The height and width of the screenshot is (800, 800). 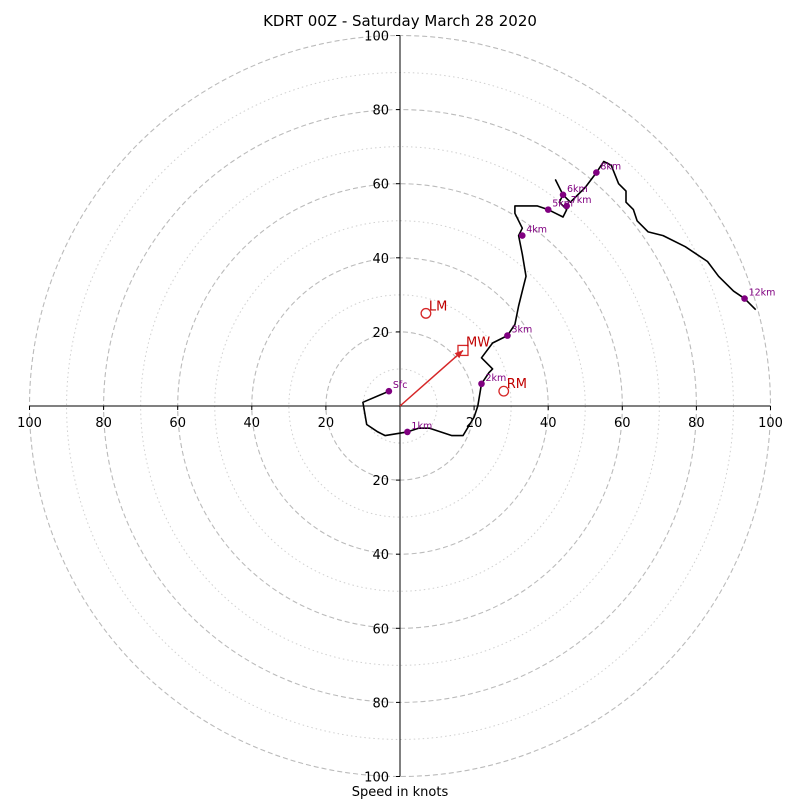 I want to click on storm-motion: MW LM RM, so click(x=463, y=353).